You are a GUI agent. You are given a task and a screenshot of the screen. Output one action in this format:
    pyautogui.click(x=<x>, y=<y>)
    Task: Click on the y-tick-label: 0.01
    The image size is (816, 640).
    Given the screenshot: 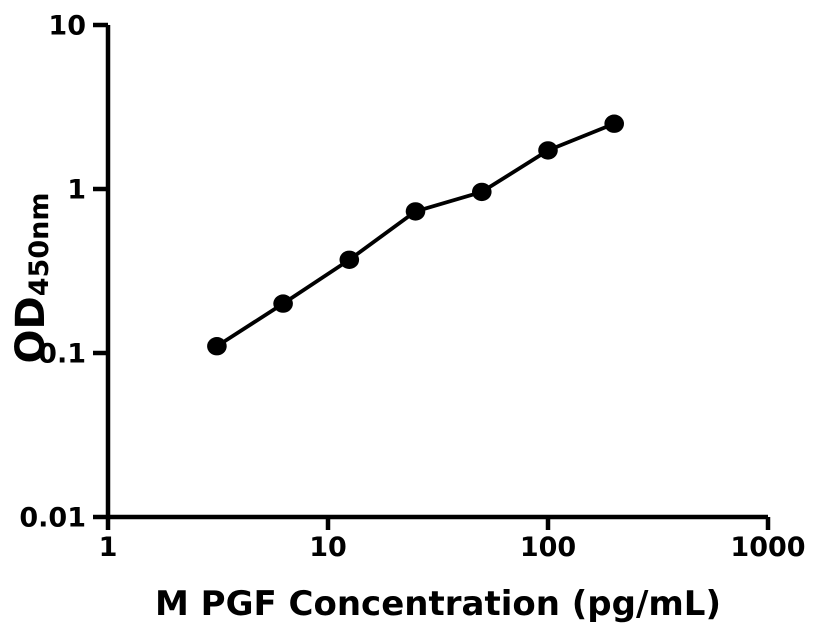 What is the action you would take?
    pyautogui.click(x=52, y=518)
    